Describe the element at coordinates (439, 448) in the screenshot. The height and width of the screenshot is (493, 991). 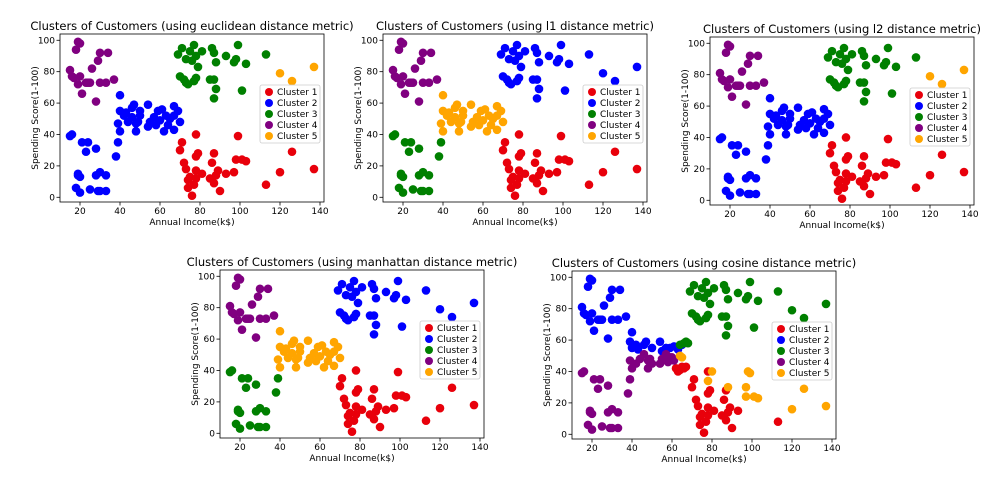
I see `x-tick-label: 120` at that location.